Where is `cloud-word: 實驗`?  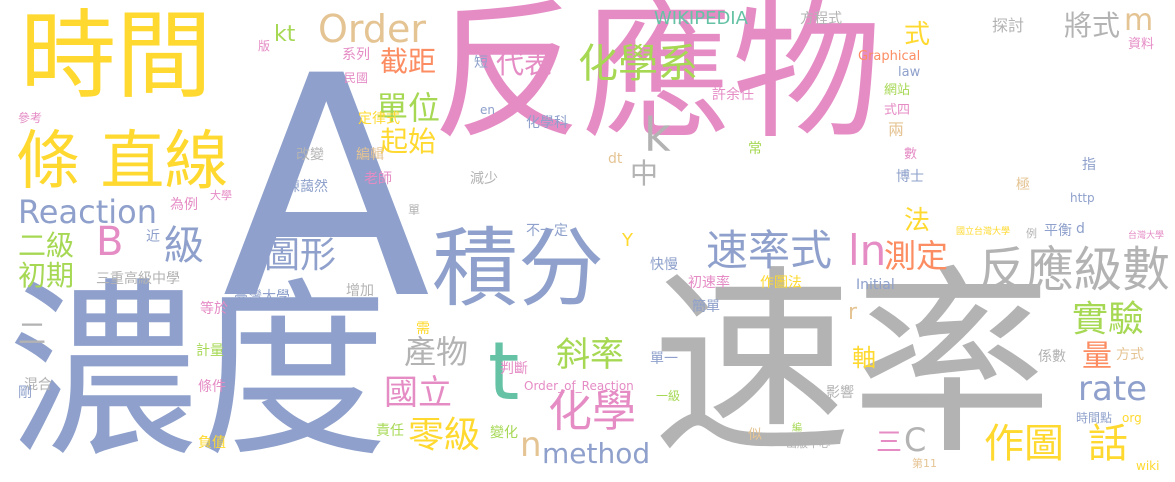
cloud-word: 實驗 is located at coordinates (1108, 319).